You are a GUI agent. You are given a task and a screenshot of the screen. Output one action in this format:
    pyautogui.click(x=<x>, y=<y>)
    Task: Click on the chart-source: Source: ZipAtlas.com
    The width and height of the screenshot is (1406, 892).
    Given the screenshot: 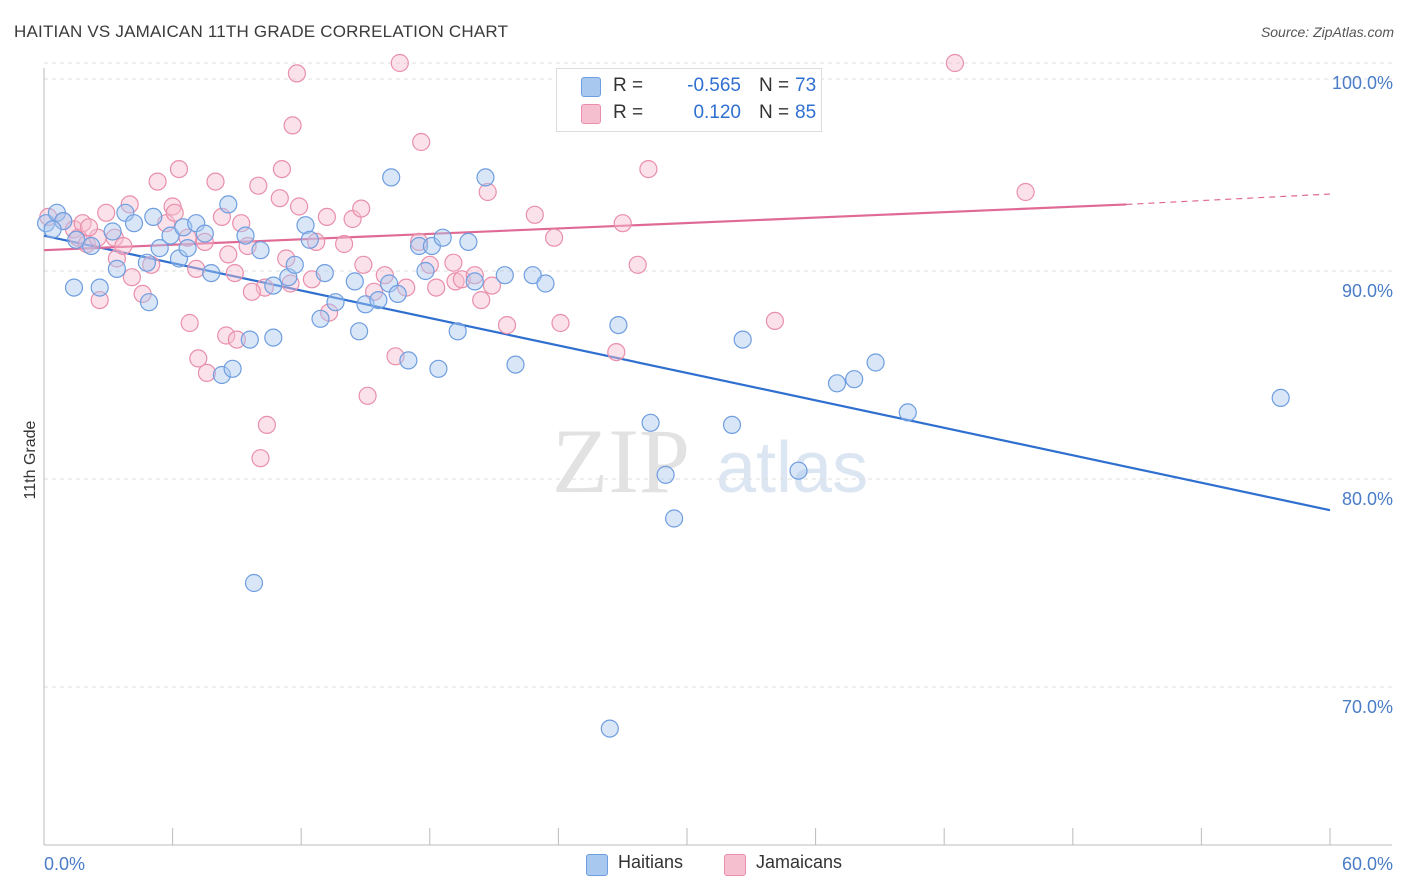 What is the action you would take?
    pyautogui.click(x=1327, y=32)
    